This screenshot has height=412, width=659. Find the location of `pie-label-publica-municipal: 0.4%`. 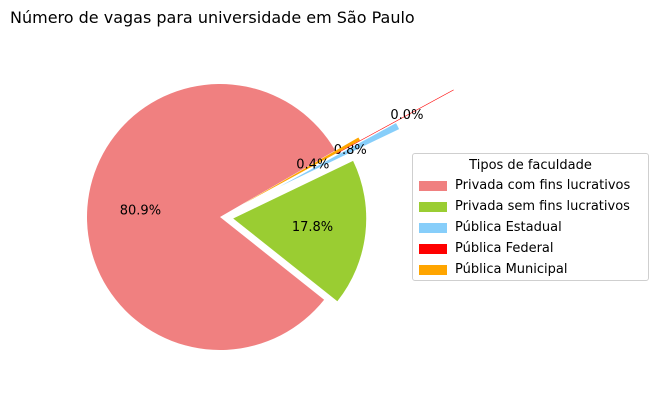

pie-label-publica-municipal: 0.4% is located at coordinates (312, 164).